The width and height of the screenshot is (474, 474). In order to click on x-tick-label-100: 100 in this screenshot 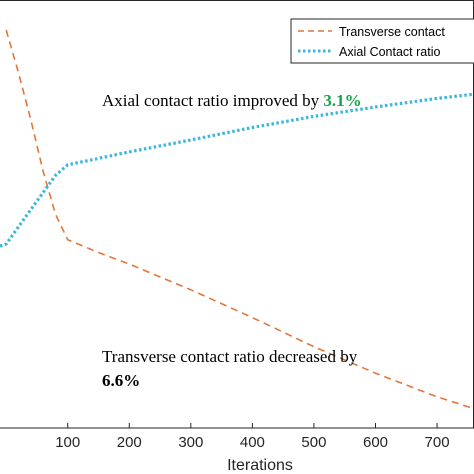, I will do `click(67, 442)`.